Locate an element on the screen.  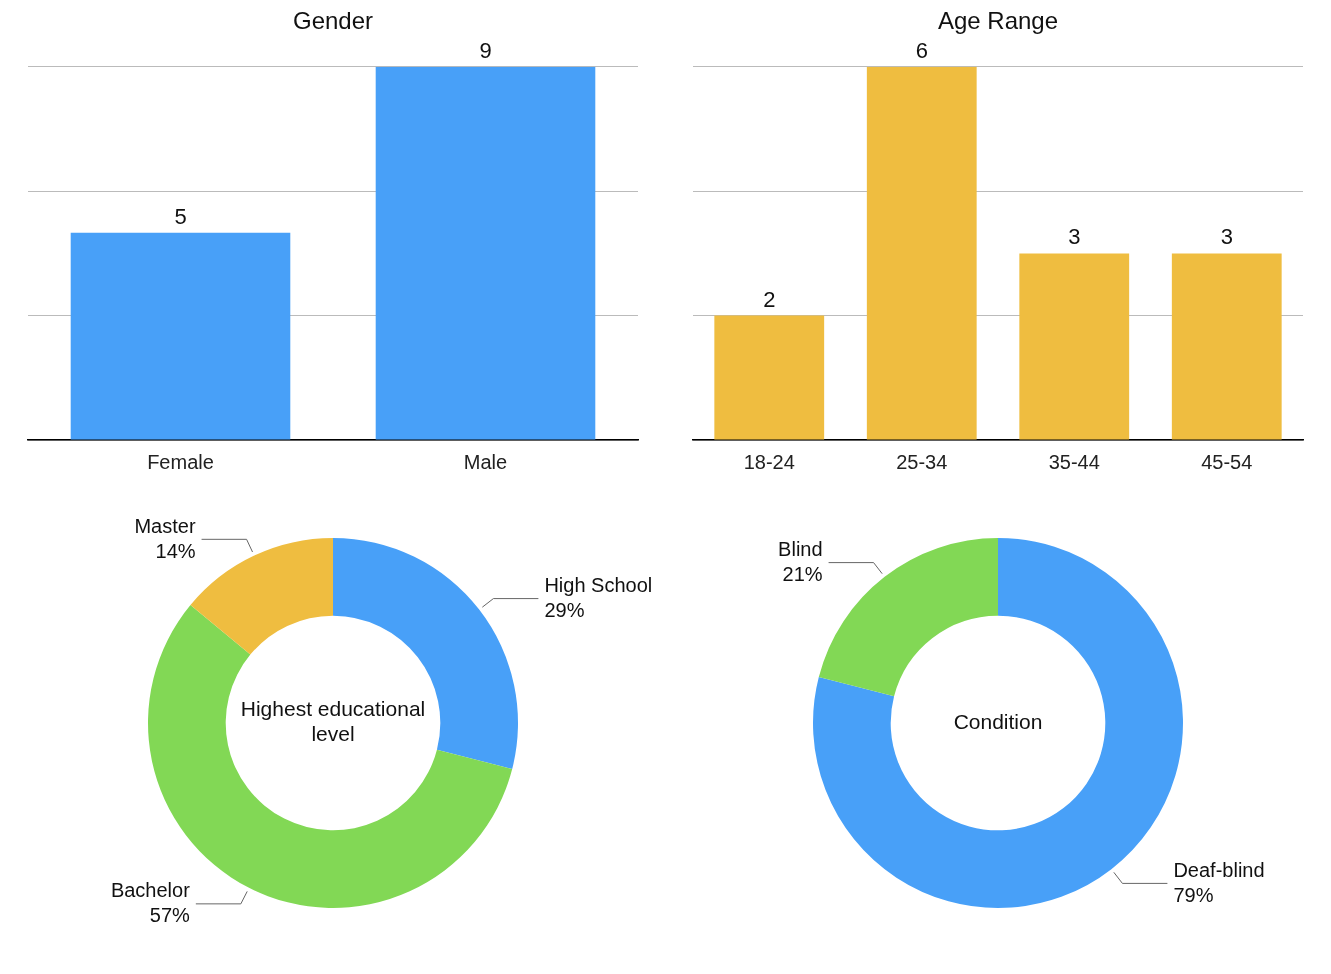
text: Condition is located at coordinates (998, 721).